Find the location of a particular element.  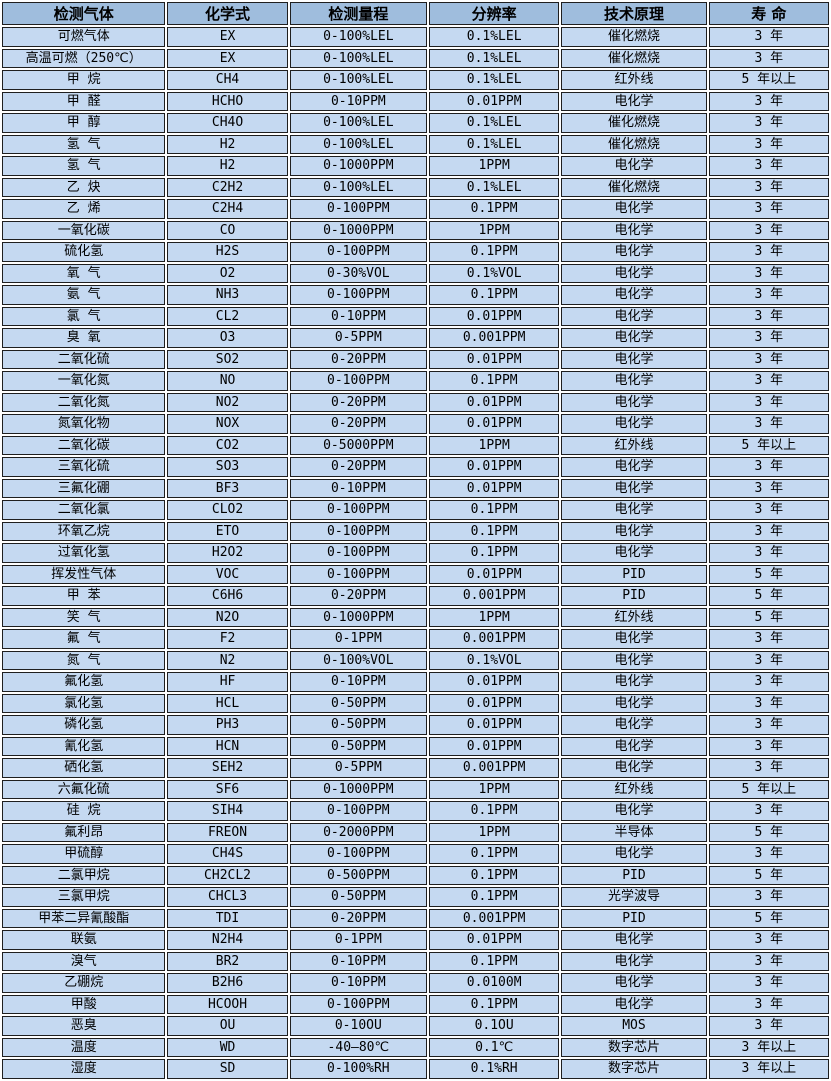

table-row: 氧 气 O2 0-30%VOL 0.1%VOL 电化学 3 年 is located at coordinates (415, 273).